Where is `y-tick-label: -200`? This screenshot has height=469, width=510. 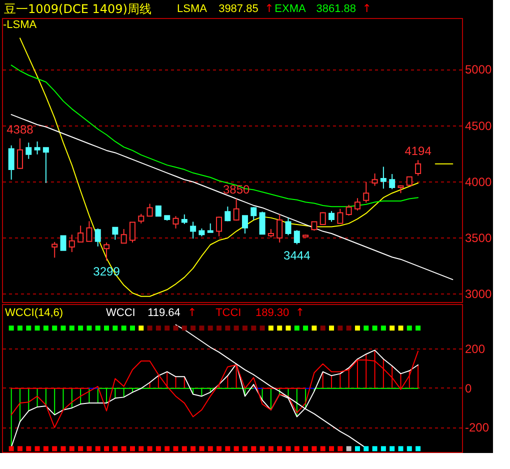
y-tick-label: -200 is located at coordinates (477, 427).